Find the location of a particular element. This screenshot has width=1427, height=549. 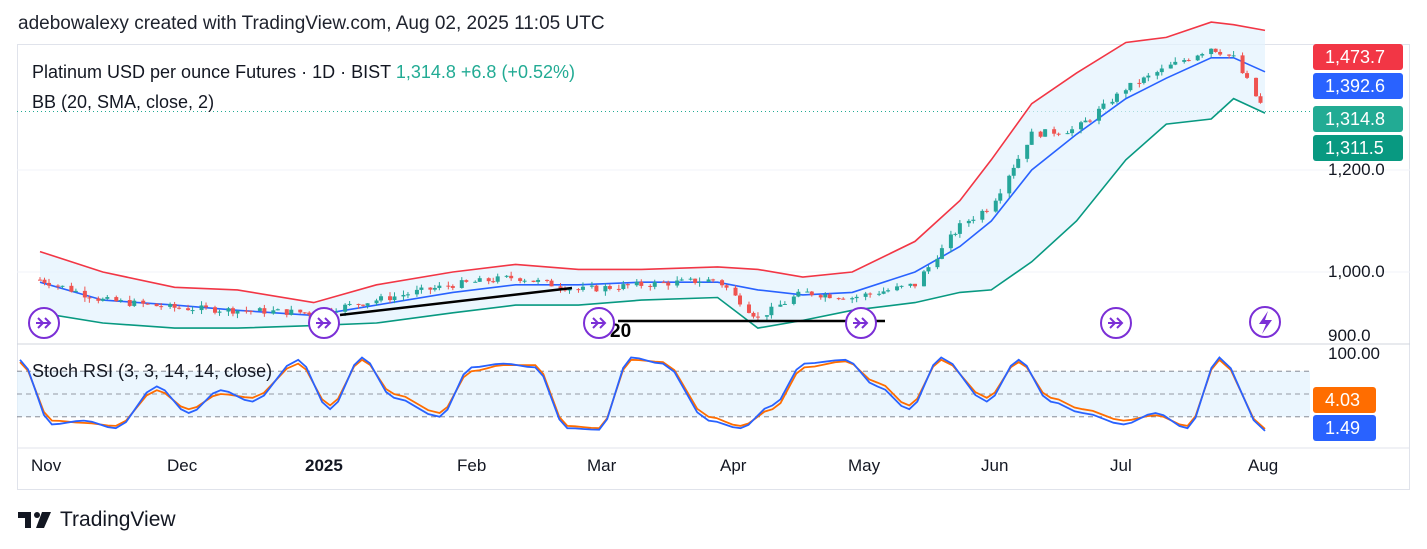

events is located at coordinates (654, 322).